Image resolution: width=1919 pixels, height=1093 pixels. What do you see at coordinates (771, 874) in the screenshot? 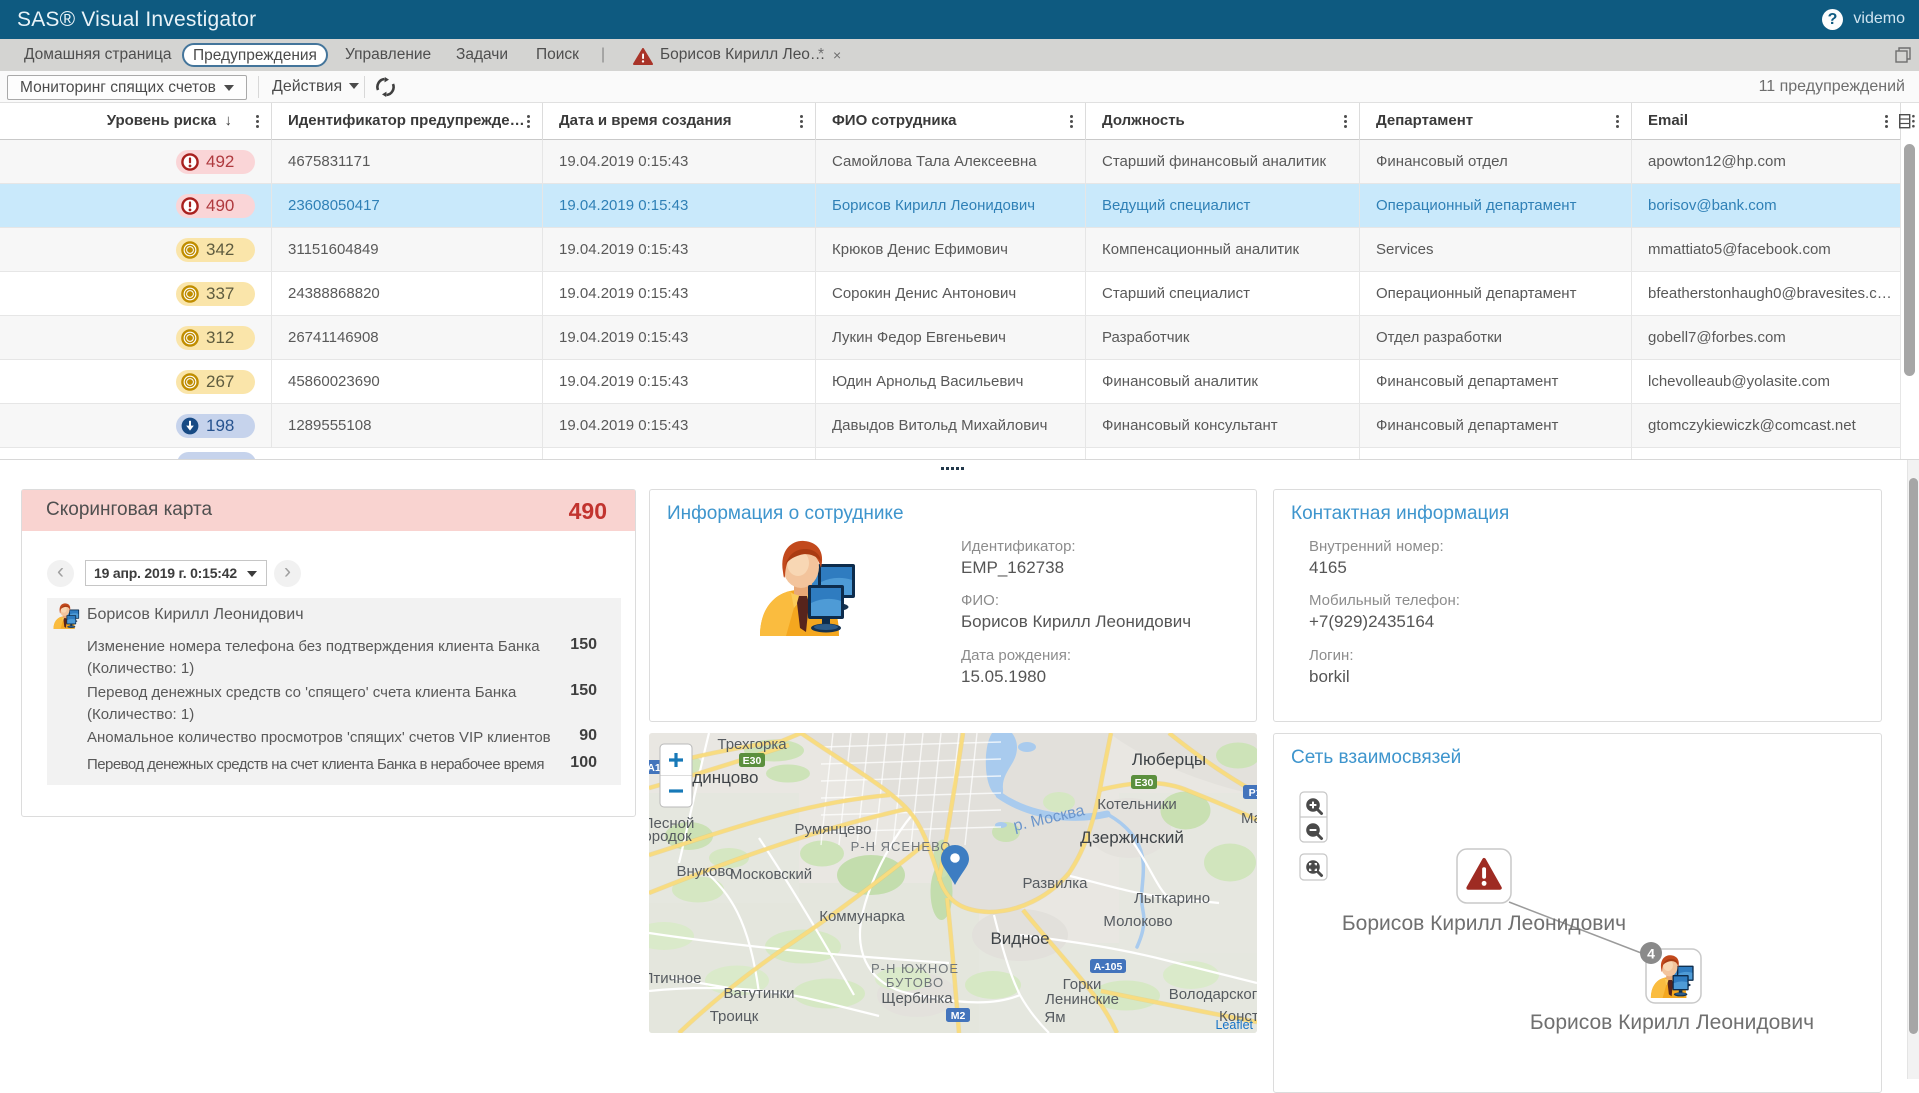
I see `svg-text: Московский` at bounding box center [771, 874].